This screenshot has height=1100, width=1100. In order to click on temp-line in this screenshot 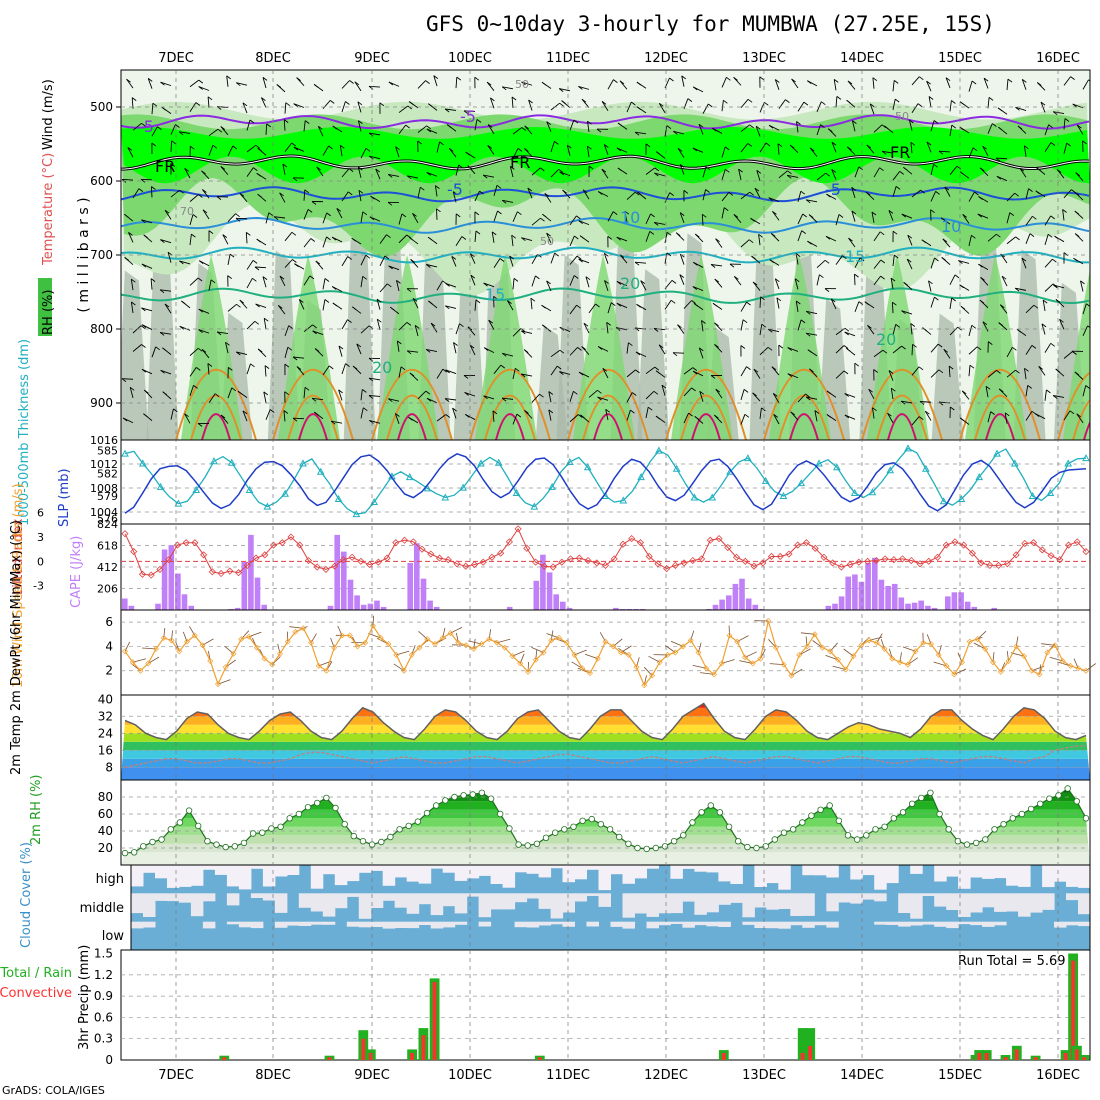, I will do `click(605, 721)`.